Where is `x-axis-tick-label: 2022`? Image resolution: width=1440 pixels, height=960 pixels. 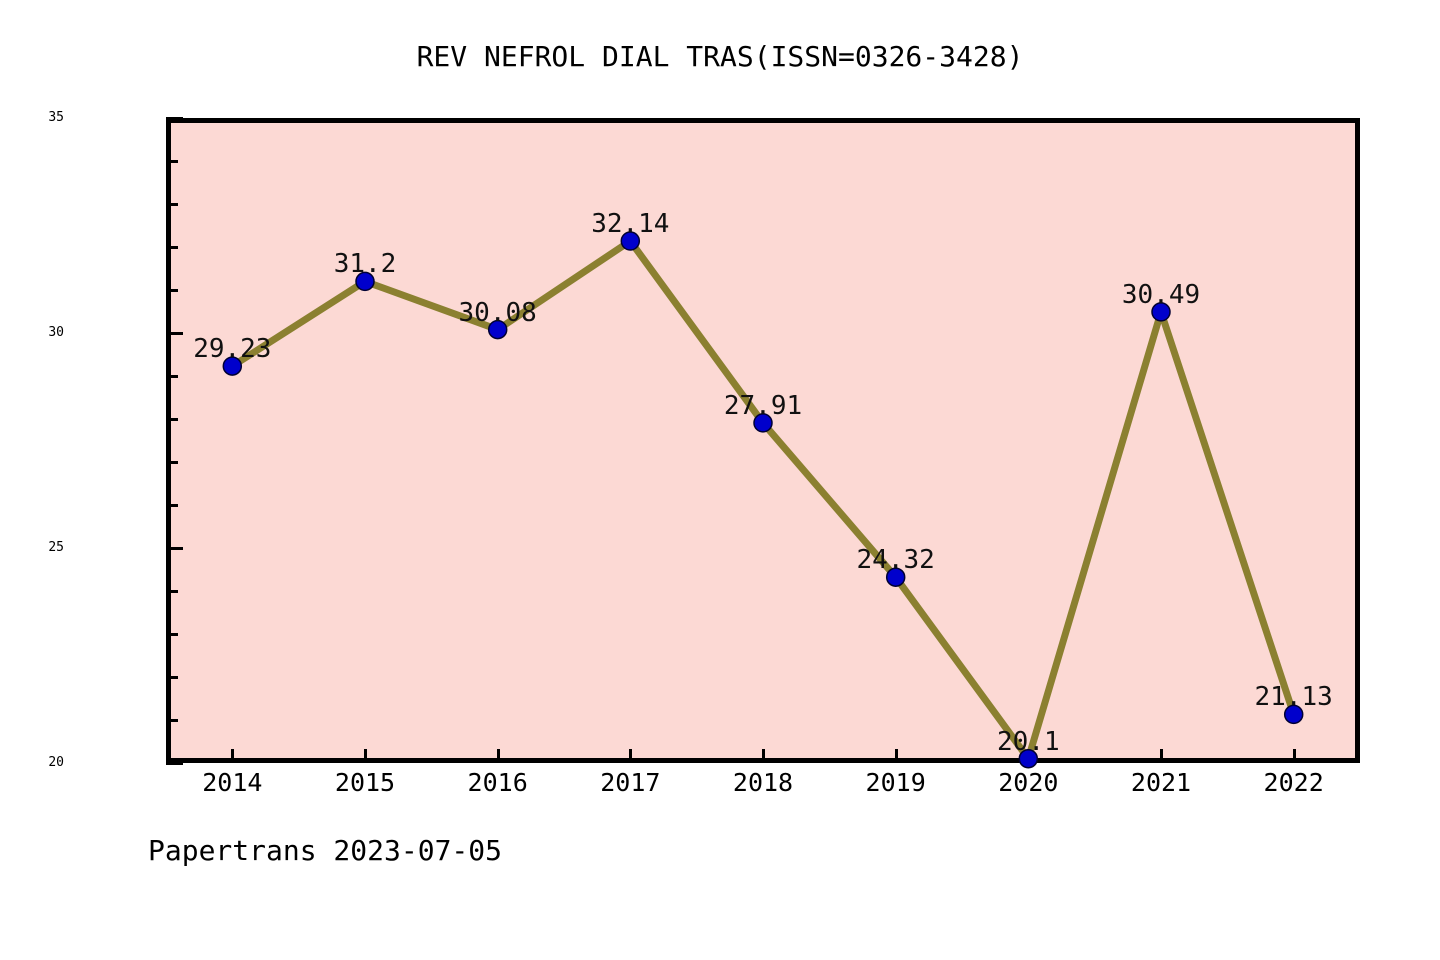 x-axis-tick-label: 2022 is located at coordinates (1293, 782).